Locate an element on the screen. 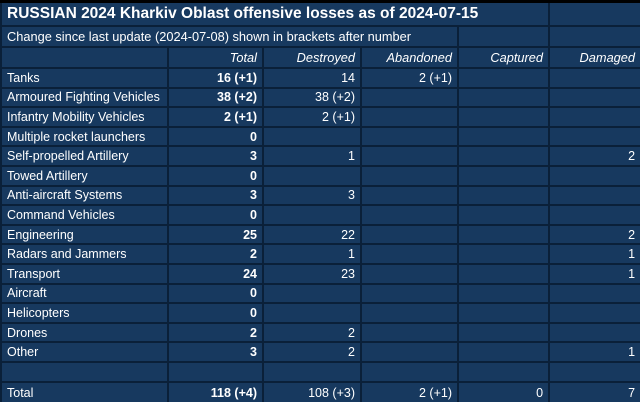 This screenshot has width=640, height=402. cell-total: 118 (+4) is located at coordinates (215, 391).